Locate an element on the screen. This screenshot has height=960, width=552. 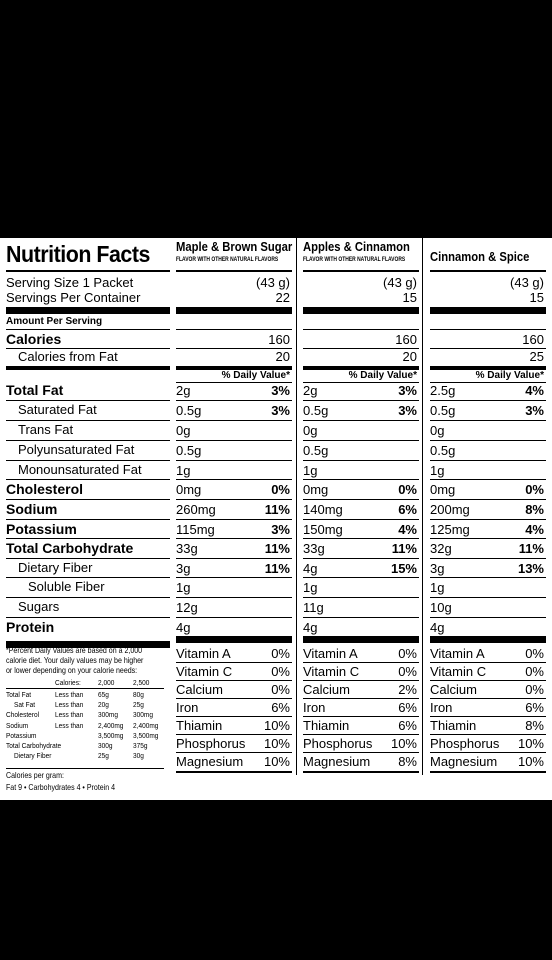
dv-table-2500: 30g is located at coordinates (138, 756).